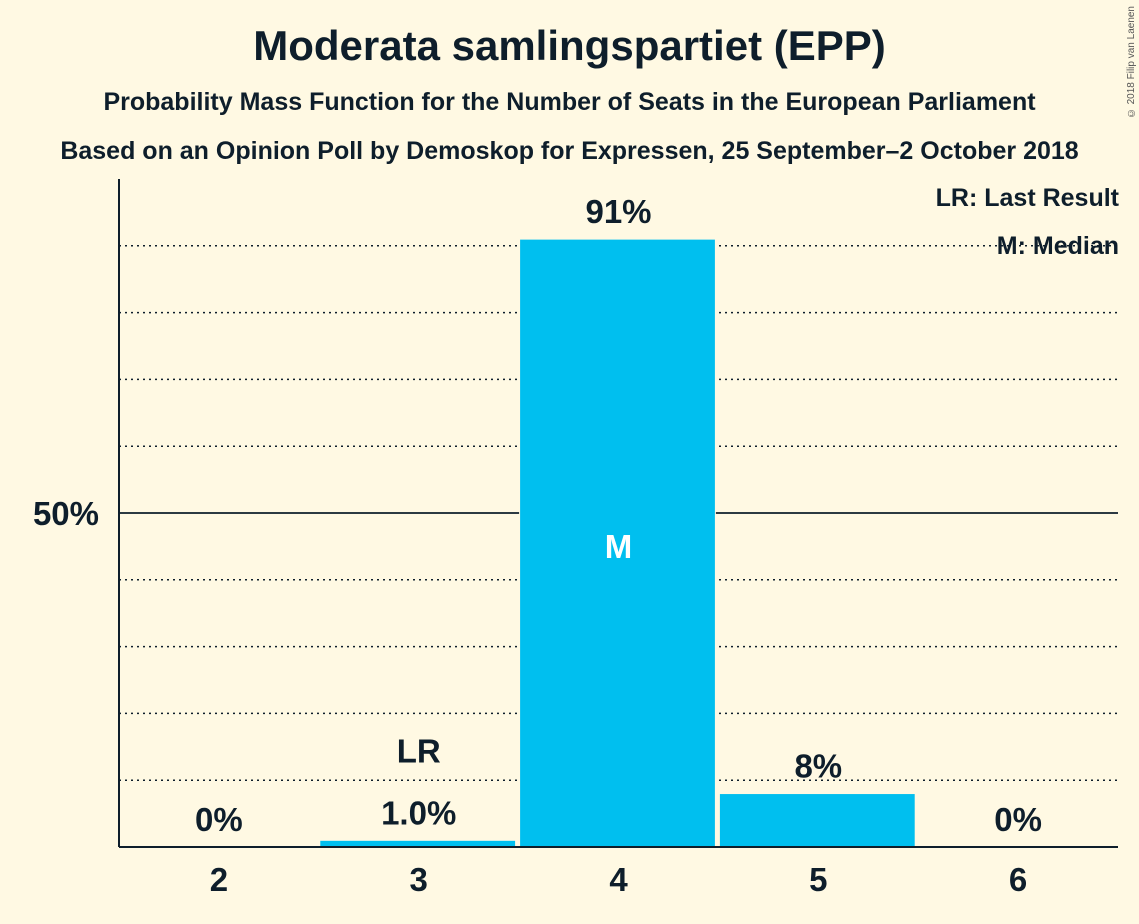 The width and height of the screenshot is (1139, 924). What do you see at coordinates (419, 750) in the screenshot?
I see `last-result-marker: LR` at bounding box center [419, 750].